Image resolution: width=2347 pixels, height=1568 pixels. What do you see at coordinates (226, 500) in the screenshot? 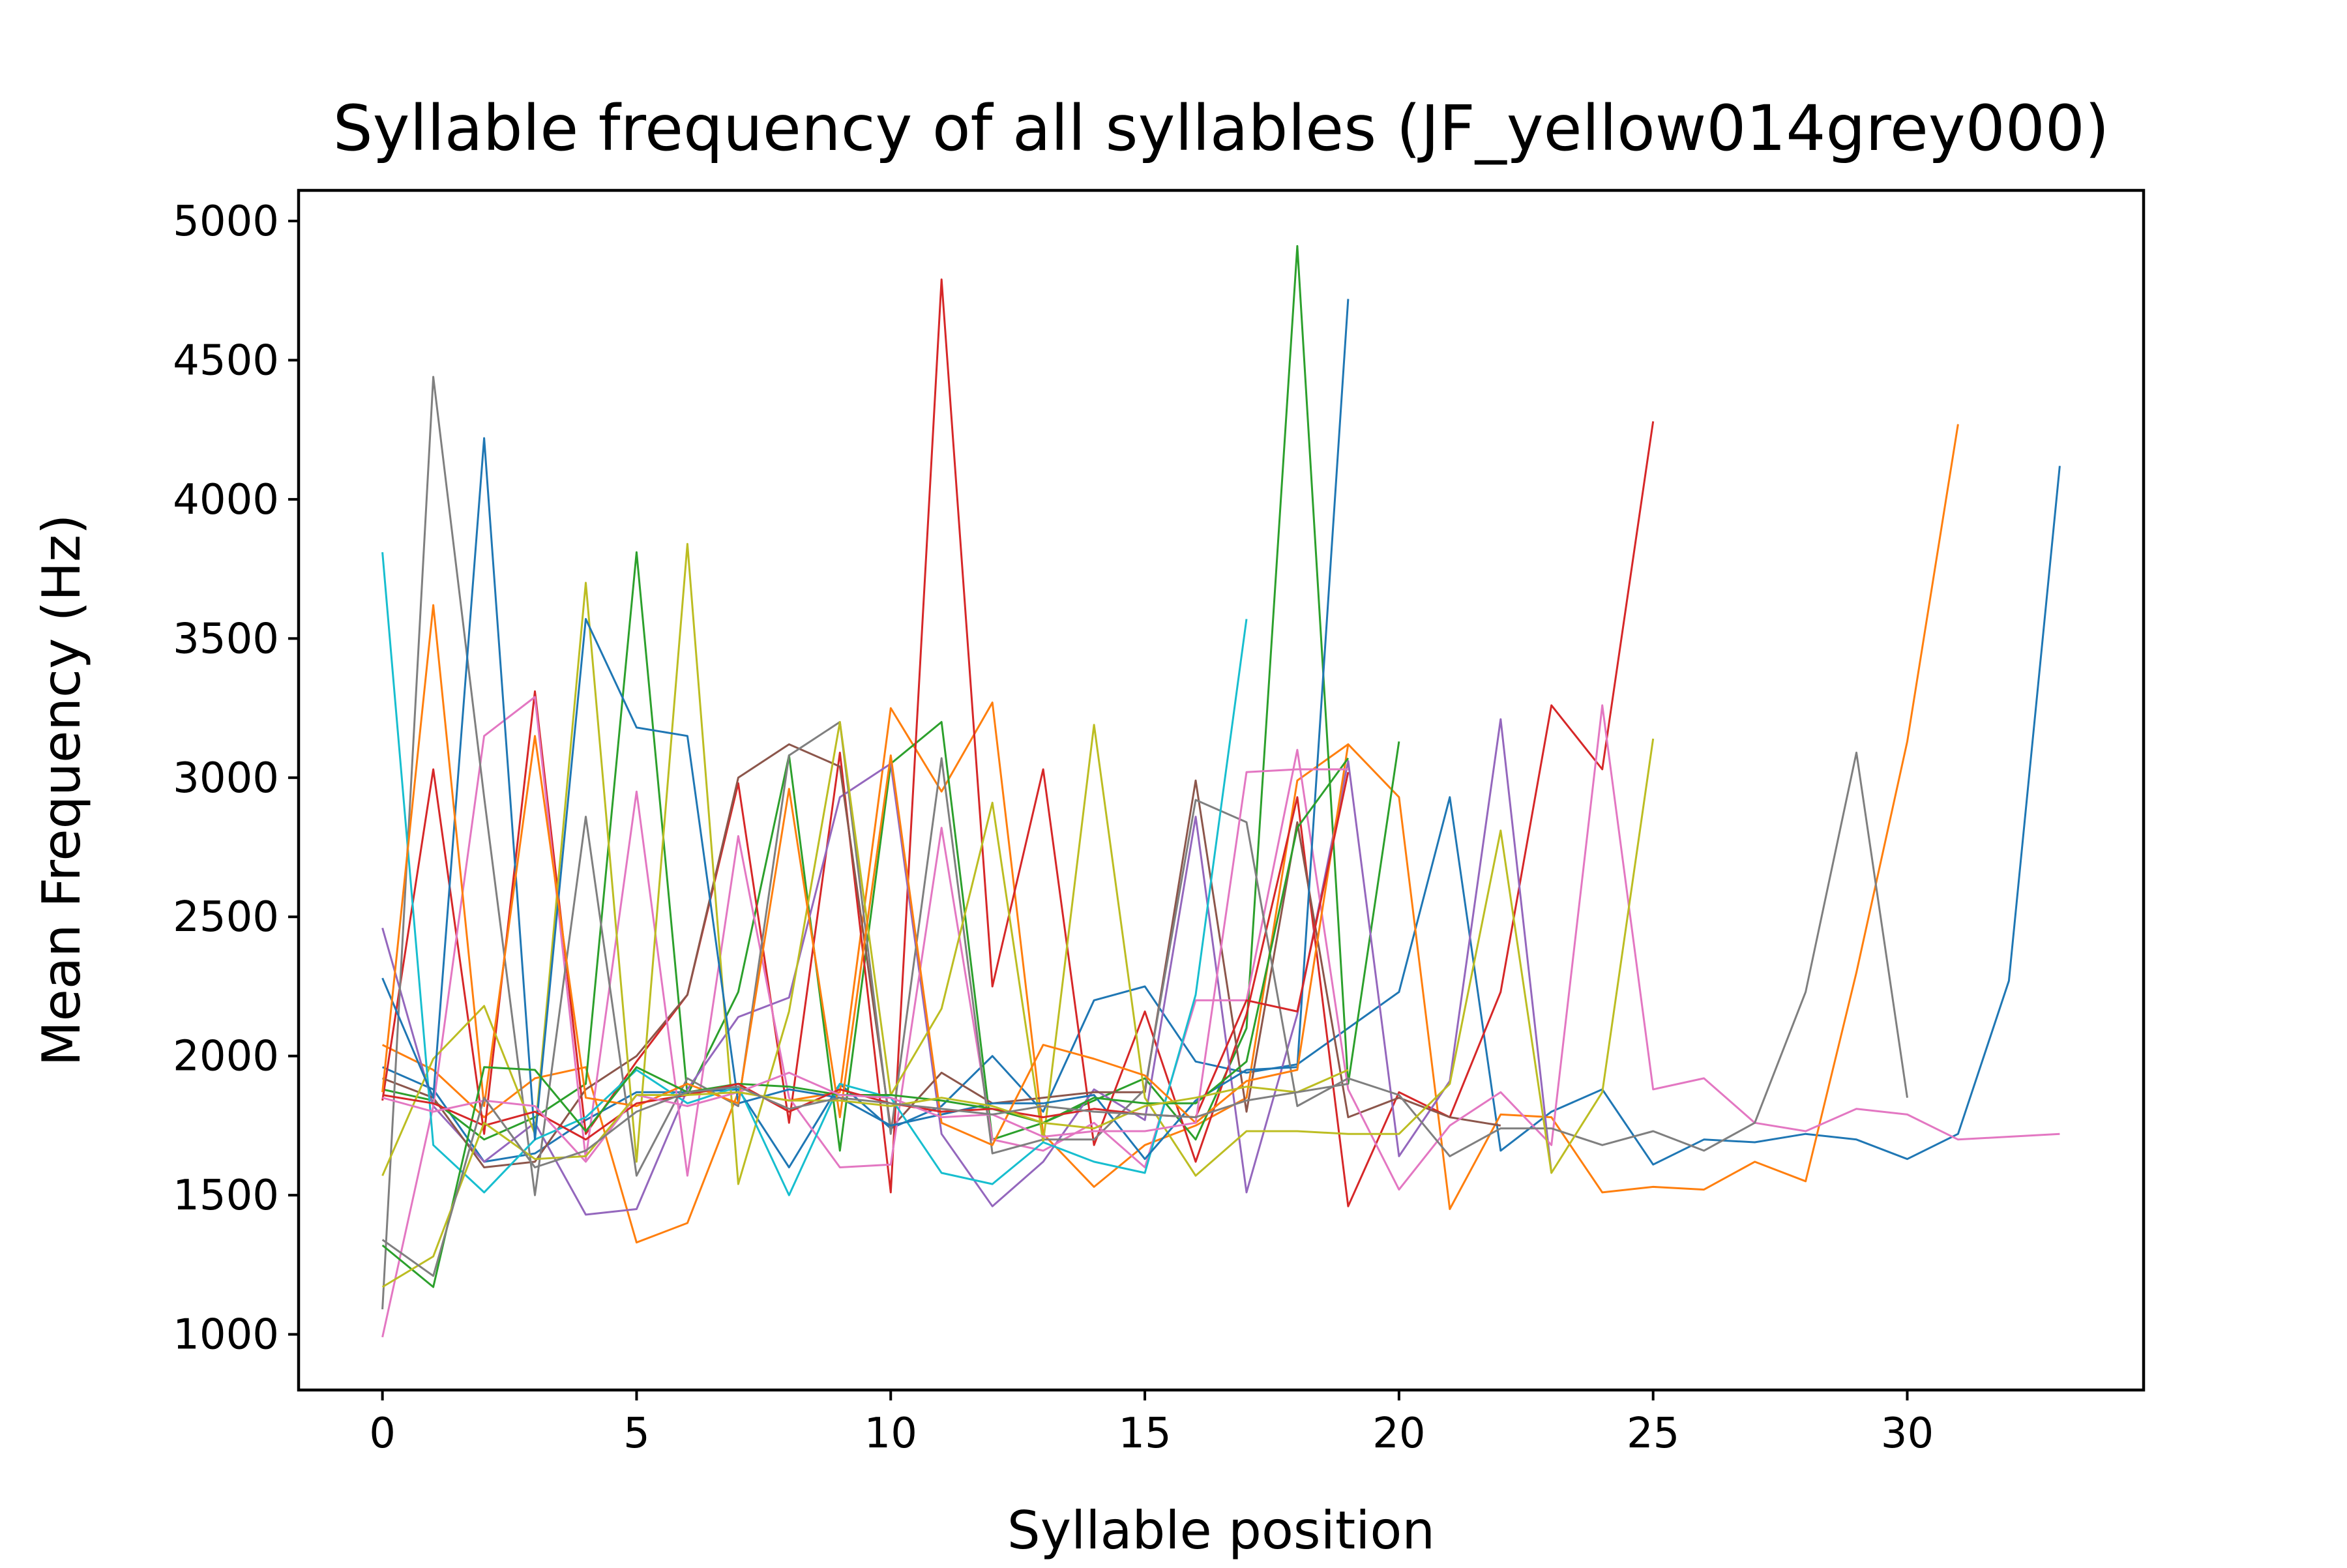
I see `y-tick-label: 4000` at bounding box center [226, 500].